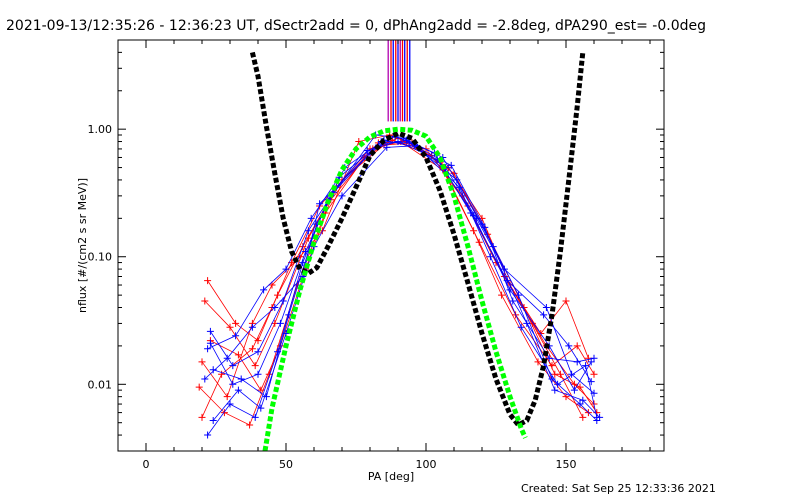 The image size is (800, 500). What do you see at coordinates (618, 488) in the screenshot?
I see `created-timestamp: Created: Sat Sep 25 12:33:36 2021` at bounding box center [618, 488].